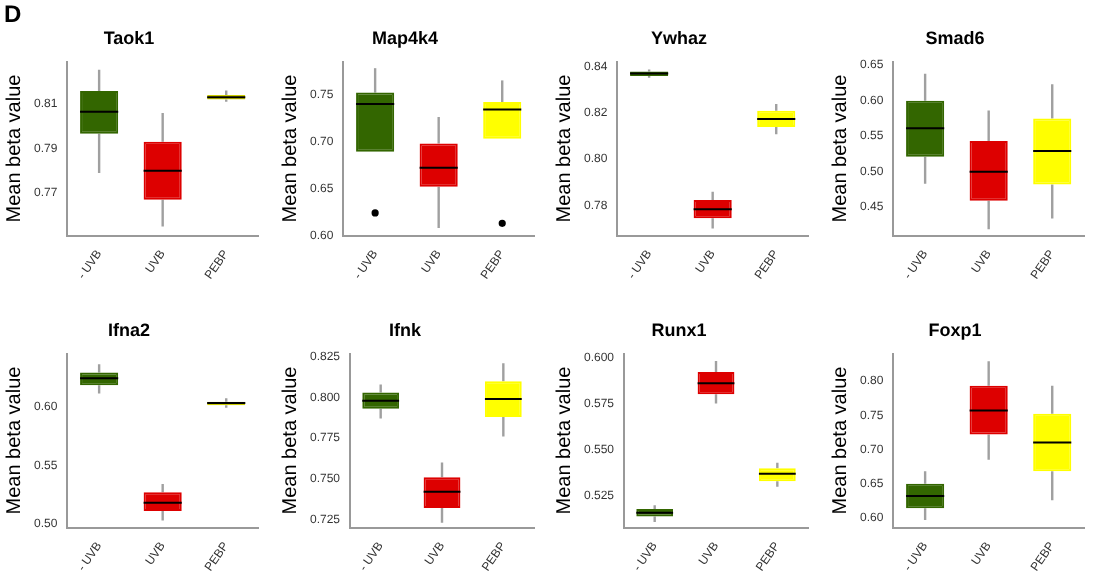 Image resolution: width=1100 pixels, height=584 pixels. What do you see at coordinates (679, 329) in the screenshot?
I see `chart-title: Runx1` at bounding box center [679, 329].